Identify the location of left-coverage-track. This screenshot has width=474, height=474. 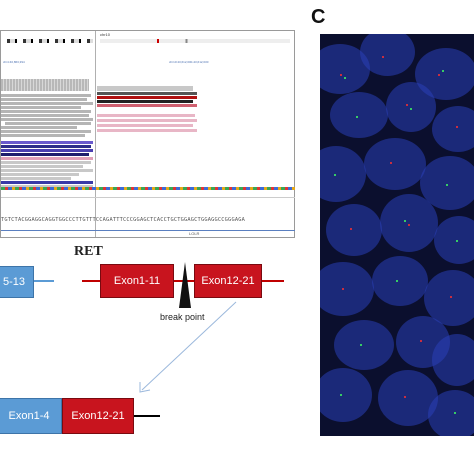
(45, 85).